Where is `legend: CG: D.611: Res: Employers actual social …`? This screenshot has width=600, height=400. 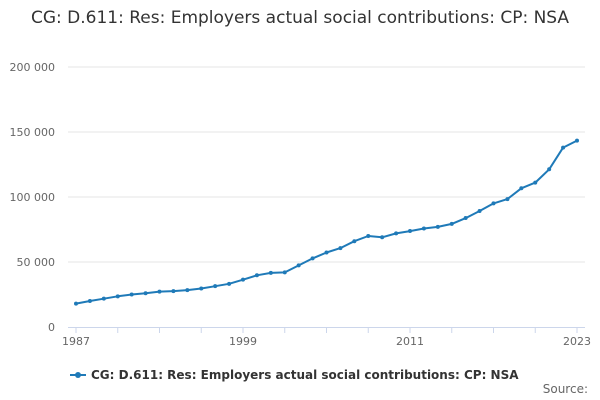
legend: CG: D.611: Res: Employers actual social … is located at coordinates (294, 375).